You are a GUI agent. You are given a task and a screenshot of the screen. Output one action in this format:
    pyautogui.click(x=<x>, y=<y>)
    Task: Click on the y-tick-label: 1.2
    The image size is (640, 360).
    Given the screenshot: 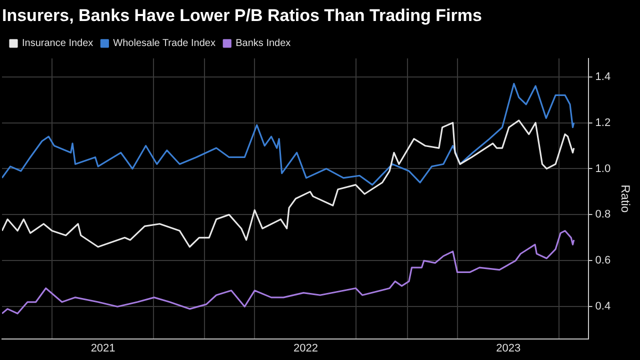 What is the action you would take?
    pyautogui.click(x=603, y=122)
    